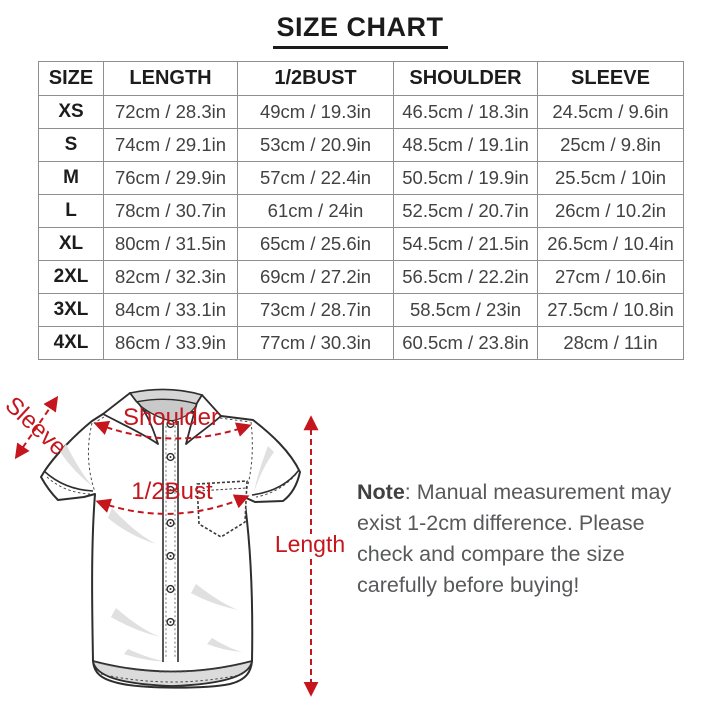 This screenshot has width=720, height=720. What do you see at coordinates (610, 277) in the screenshot?
I see `cell-sleeve: 27cm / 10.6in` at bounding box center [610, 277].